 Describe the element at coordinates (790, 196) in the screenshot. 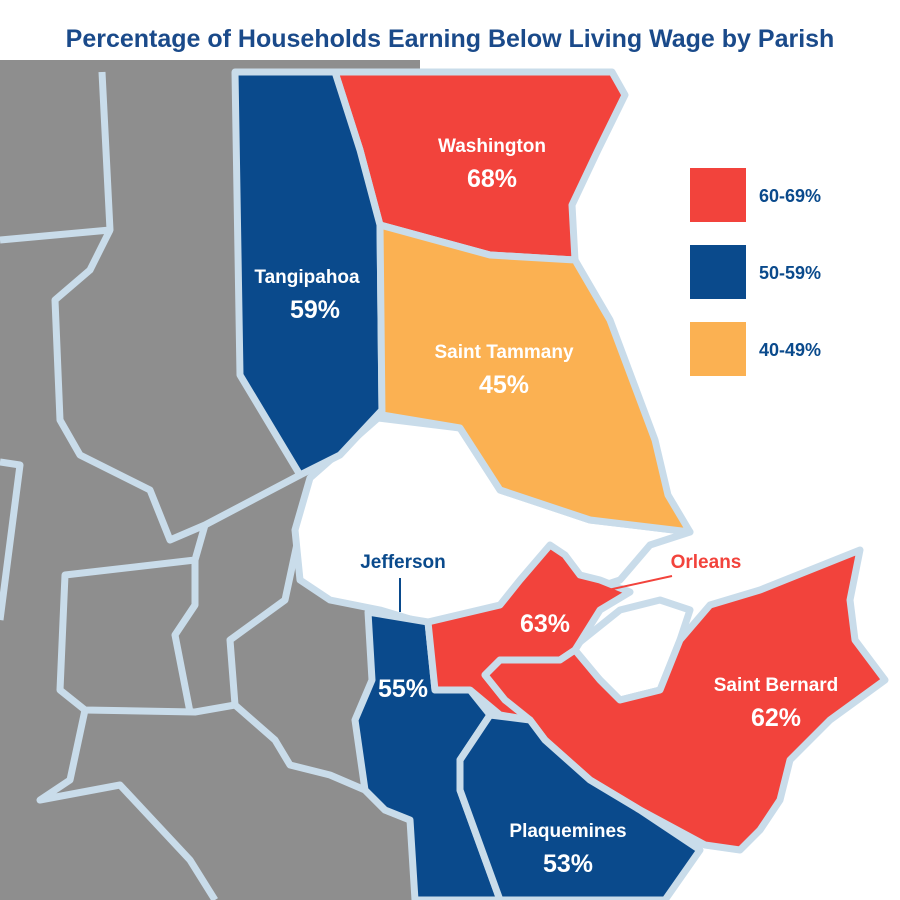

I see `legend-label-high: 60-69%` at that location.